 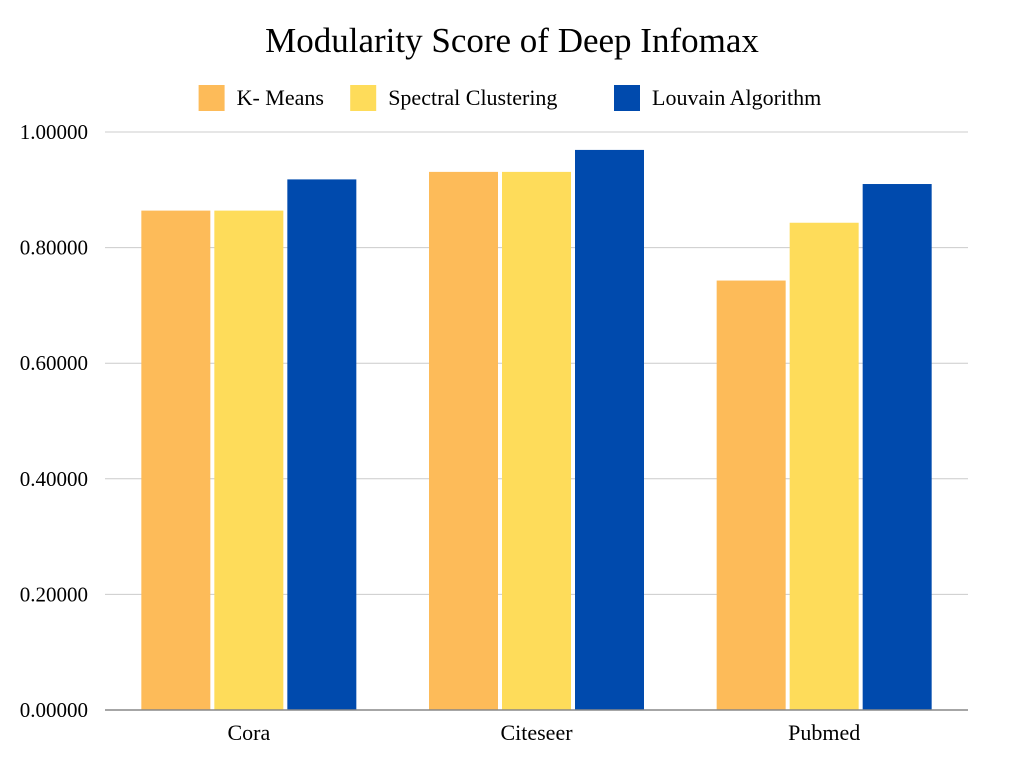 I want to click on y-tick-label: 0.60000, so click(x=54, y=363).